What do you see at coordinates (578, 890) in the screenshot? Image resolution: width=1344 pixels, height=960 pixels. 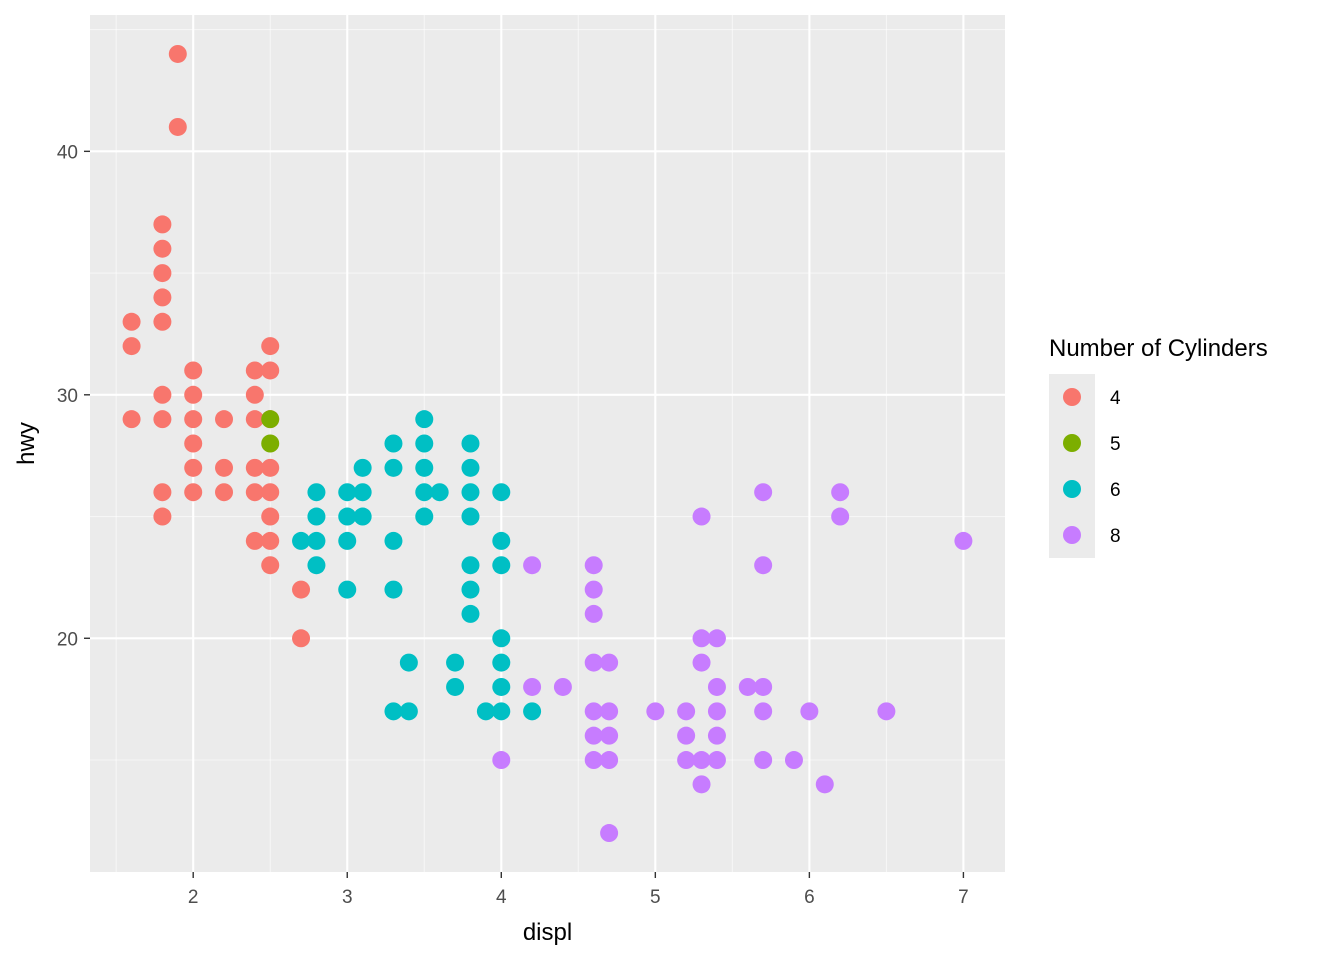 I see `x-axis-ticks: 2 3 4 5 6 7` at bounding box center [578, 890].